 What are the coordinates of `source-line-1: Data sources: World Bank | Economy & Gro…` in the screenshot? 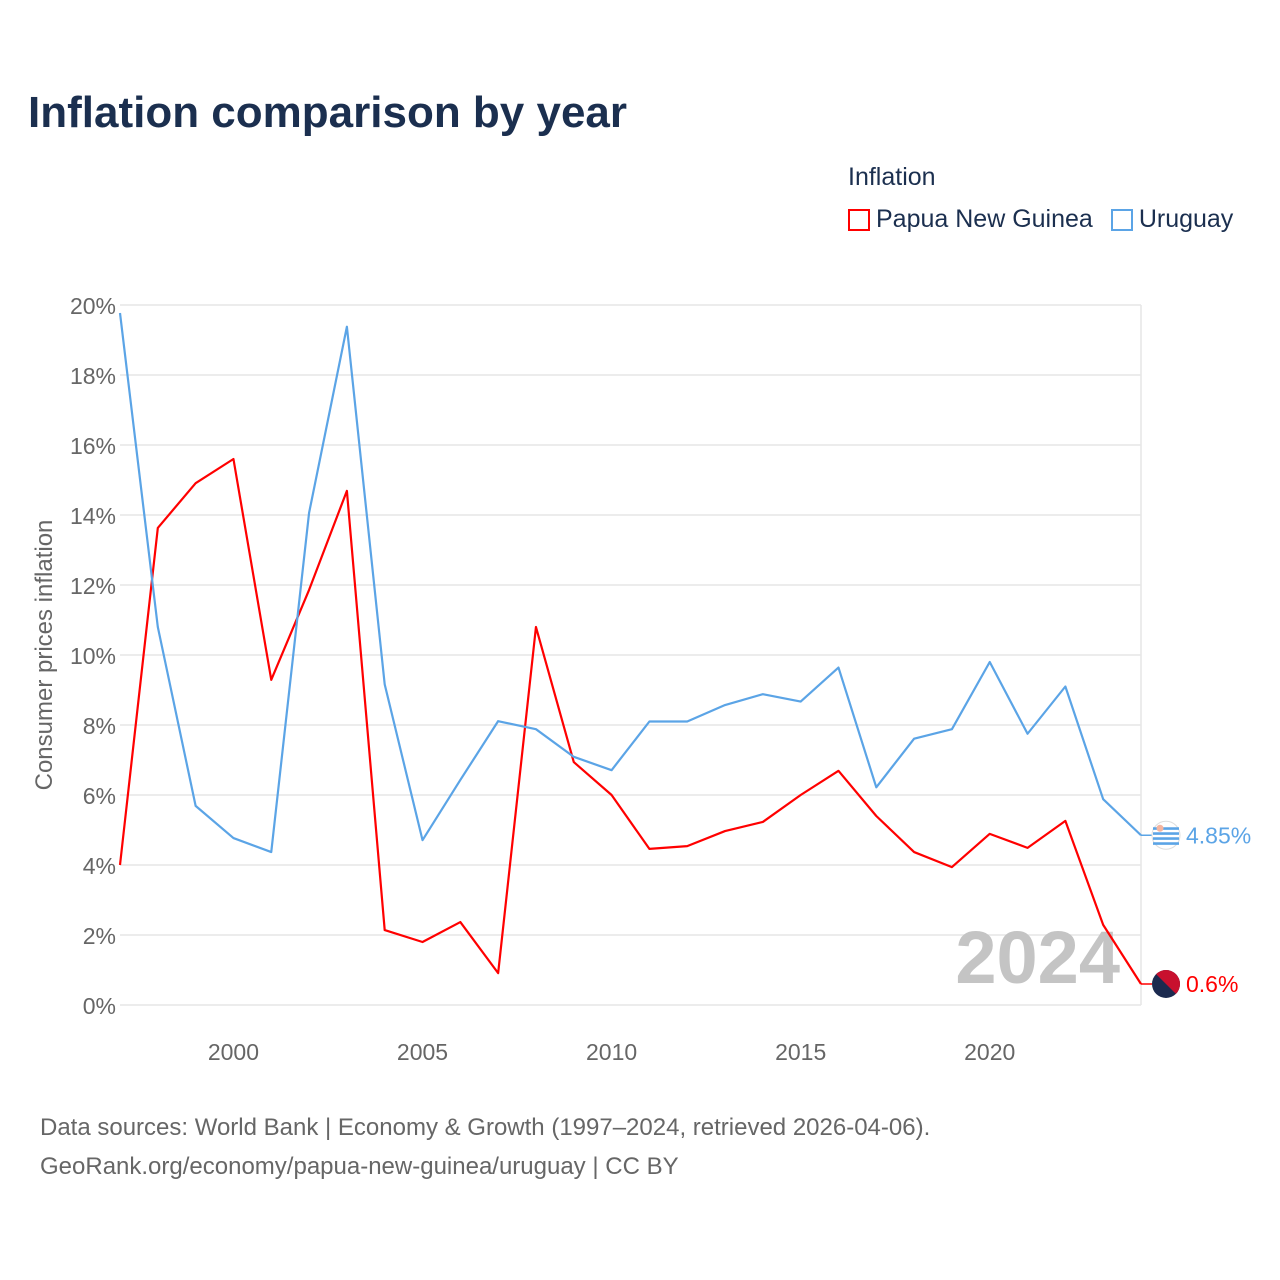 It's located at (485, 1127).